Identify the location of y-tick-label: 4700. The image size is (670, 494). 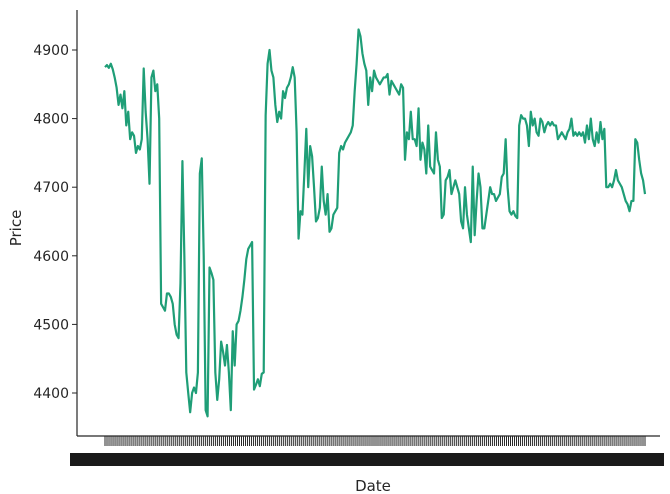
(51, 188).